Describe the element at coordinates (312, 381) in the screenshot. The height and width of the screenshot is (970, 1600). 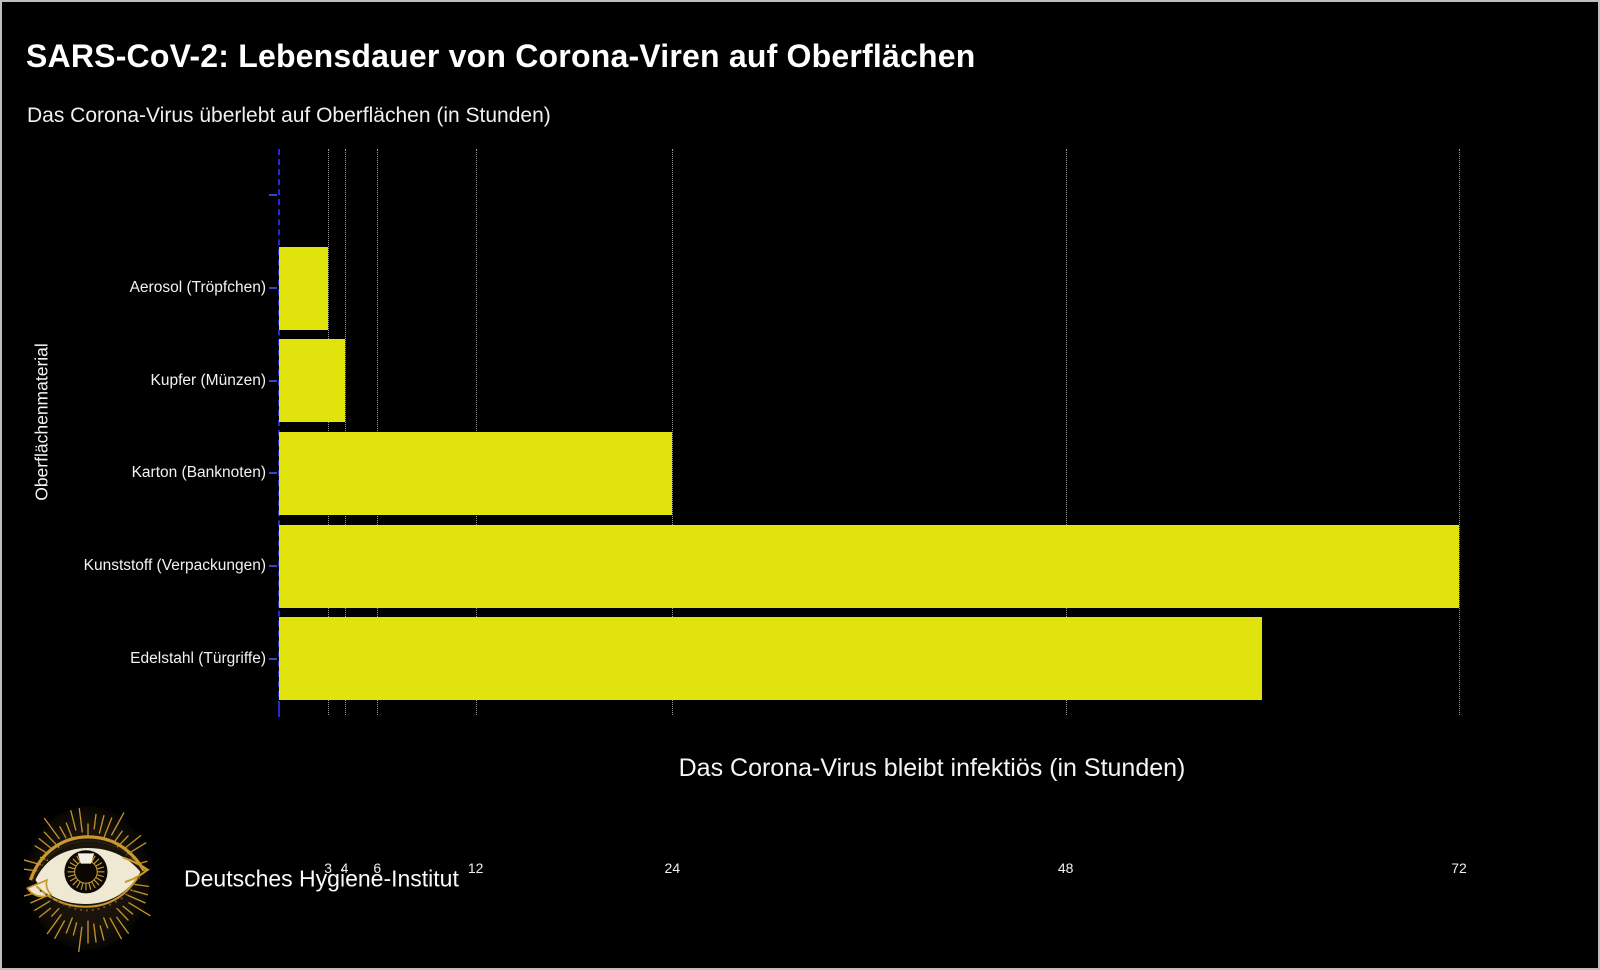
I see `bar-kupfer-münzen-` at that location.